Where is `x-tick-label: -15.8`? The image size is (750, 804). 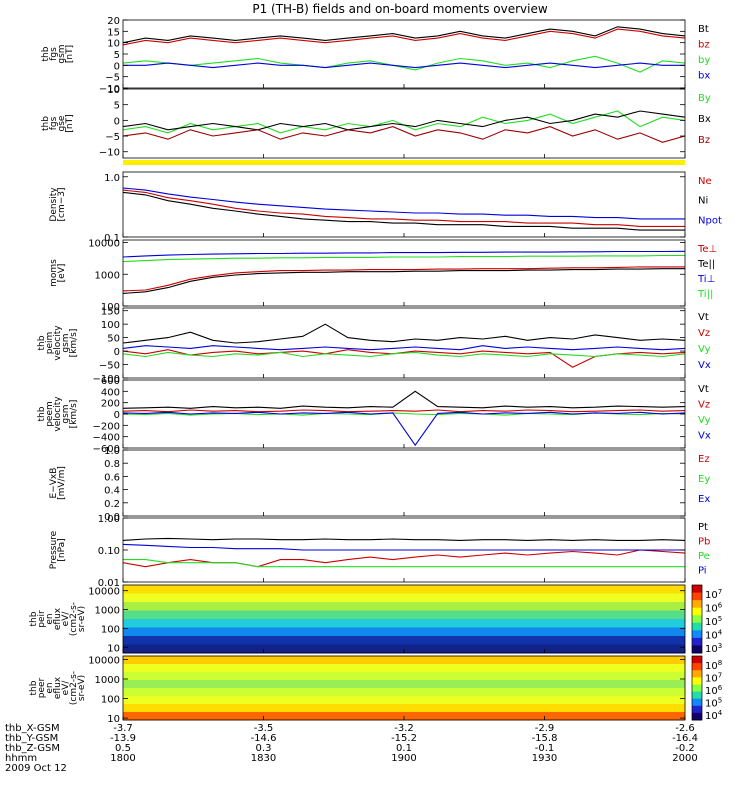
x-tick-label: -15.8 is located at coordinates (545, 738).